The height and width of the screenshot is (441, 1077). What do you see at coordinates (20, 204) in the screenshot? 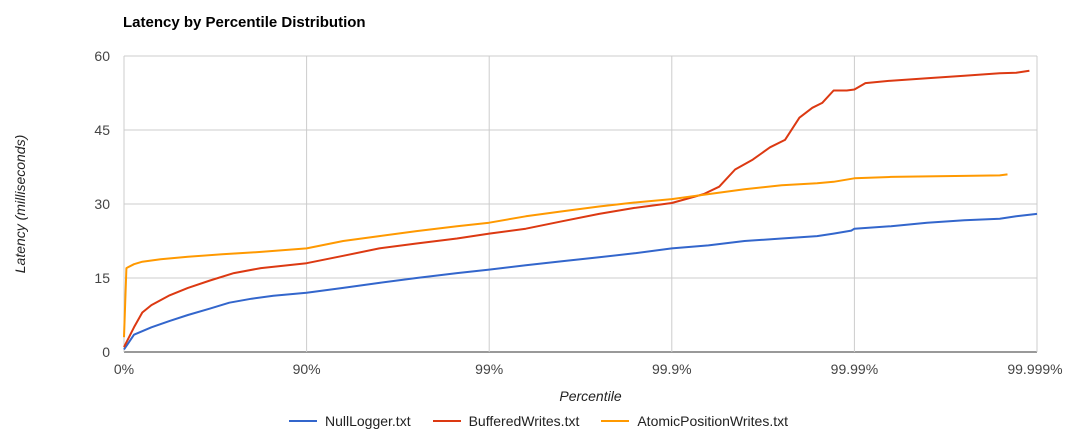
I see `y-axis-title: Latency (milliseconds)` at bounding box center [20, 204].